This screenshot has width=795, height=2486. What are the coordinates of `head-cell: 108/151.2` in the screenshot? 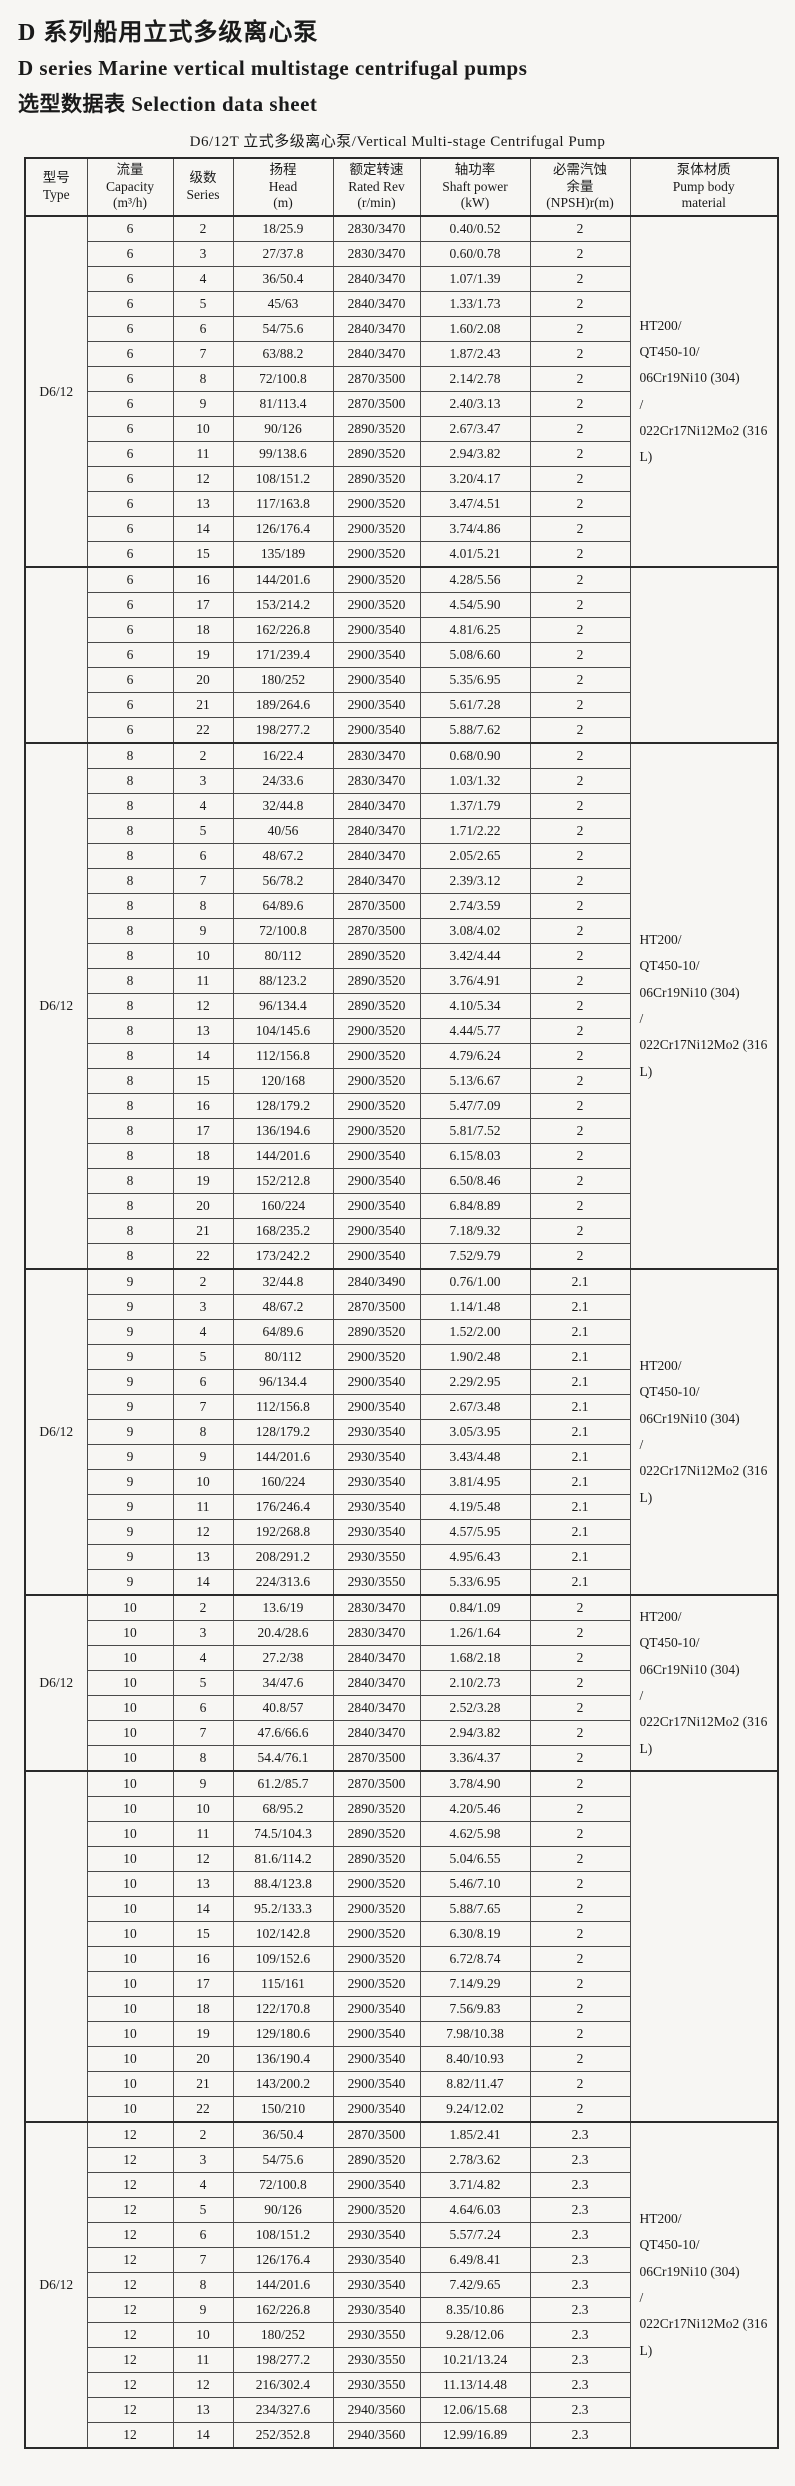 It's located at (283, 479).